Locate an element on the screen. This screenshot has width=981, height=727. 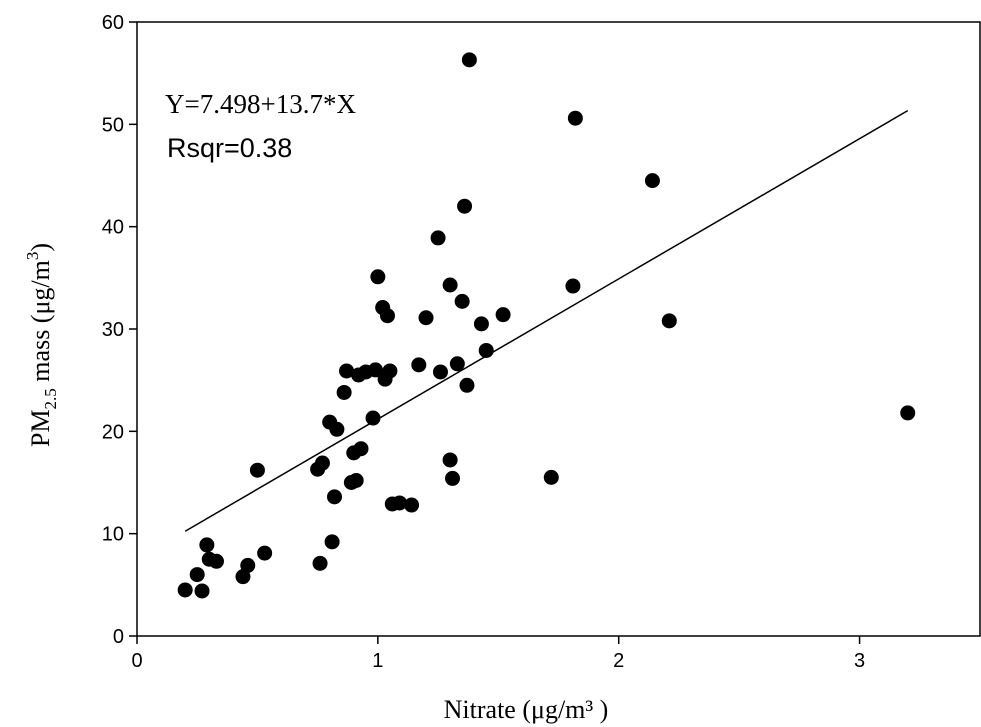
equation-annotation: Y=7.498+13.7*X is located at coordinates (260, 104).